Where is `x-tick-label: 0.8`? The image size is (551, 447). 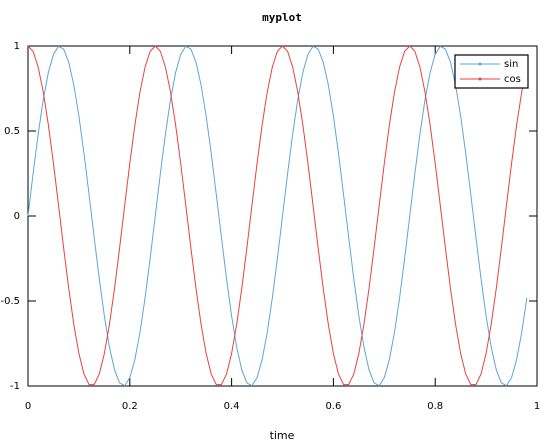
x-tick-label: 0.8 is located at coordinates (435, 406).